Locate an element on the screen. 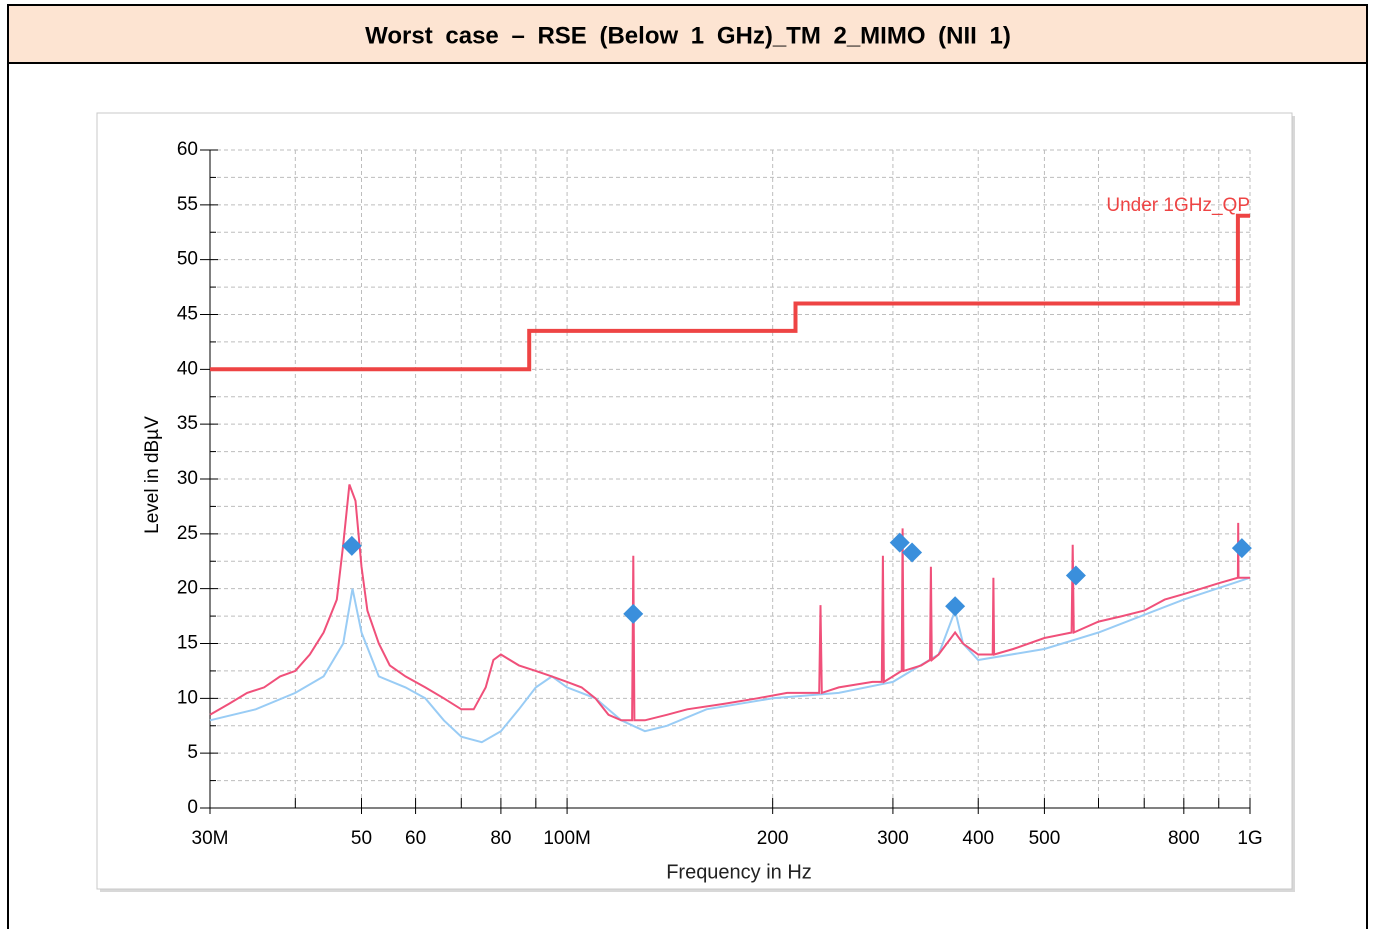 This screenshot has width=1375, height=929. x-tick-label: 100M is located at coordinates (567, 838).